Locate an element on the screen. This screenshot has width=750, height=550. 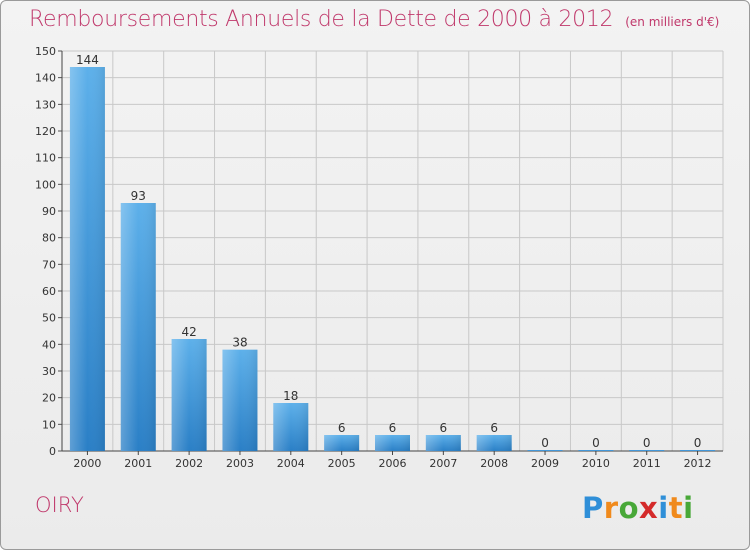
proxiti-logo: Proxiti is located at coordinates (637, 508).